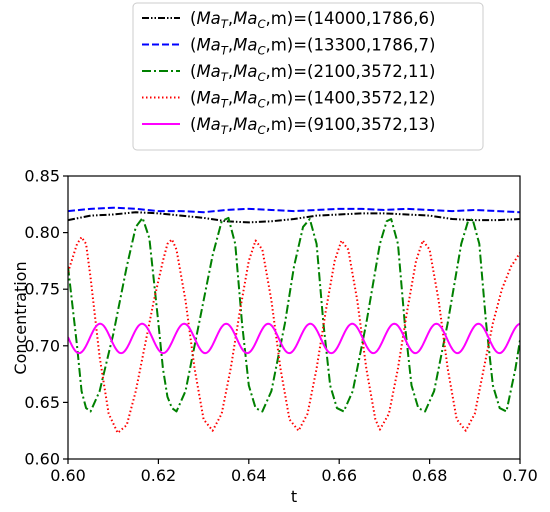  What do you see at coordinates (42, 402) in the screenshot?
I see `y-tick-label: 0.65` at bounding box center [42, 402].